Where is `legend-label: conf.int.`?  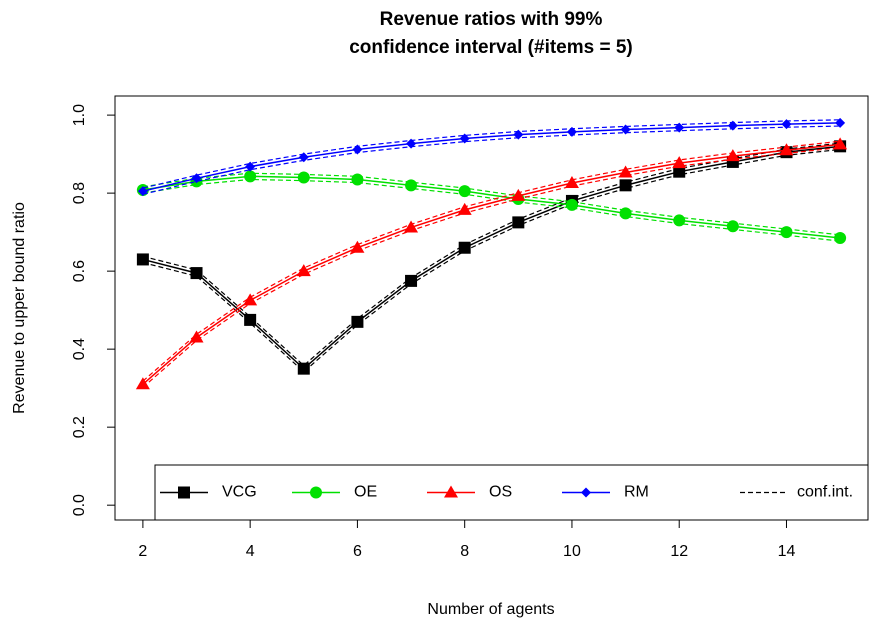
legend-label: conf.int. is located at coordinates (825, 492).